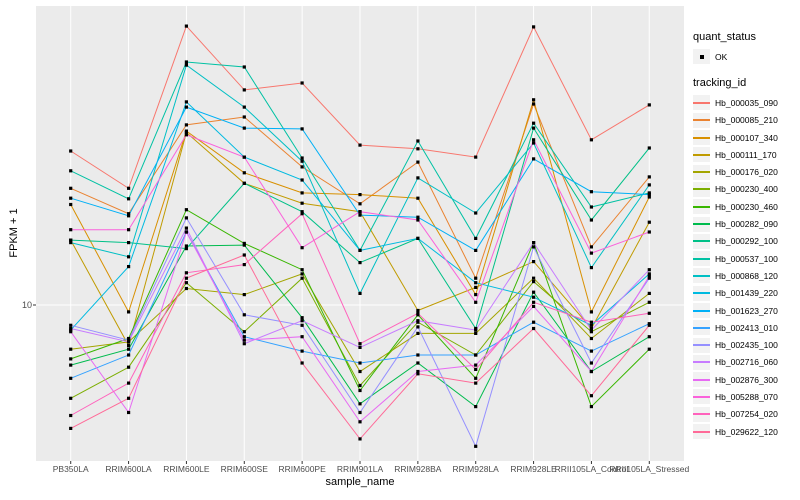  I want to click on y-tick-label: 10, so click(26, 305).